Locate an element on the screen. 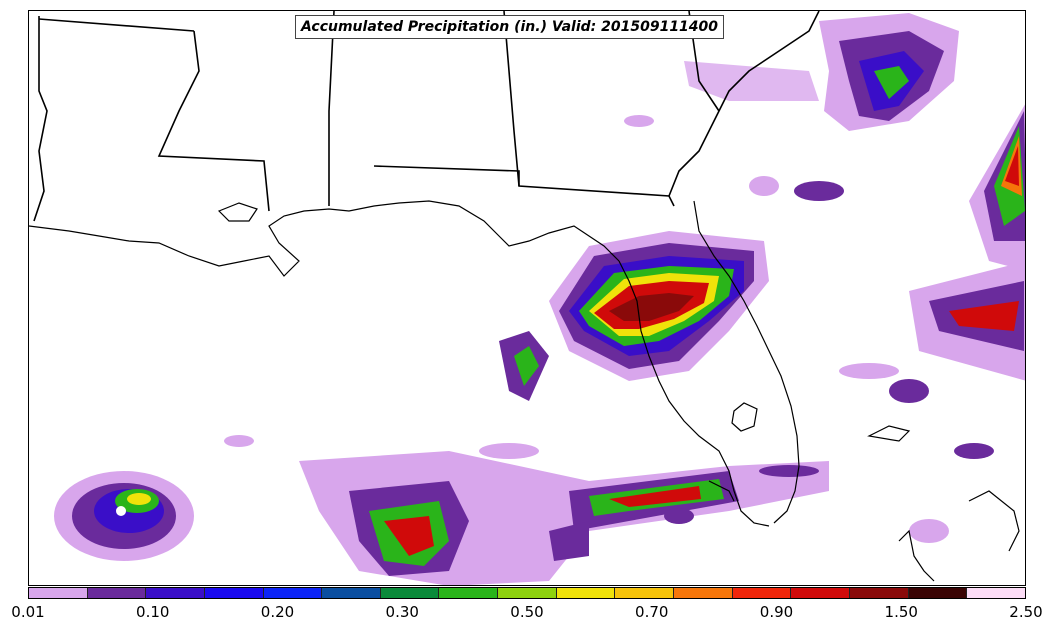  state-border-ms-al is located at coordinates (331, 108).